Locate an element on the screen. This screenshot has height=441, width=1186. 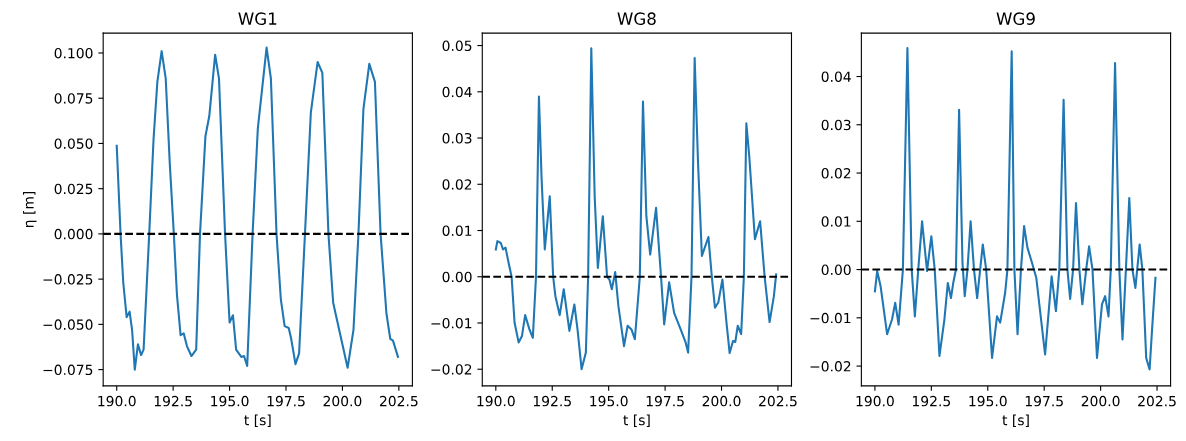
y-axis-title: η [m] is located at coordinates (30, 209).